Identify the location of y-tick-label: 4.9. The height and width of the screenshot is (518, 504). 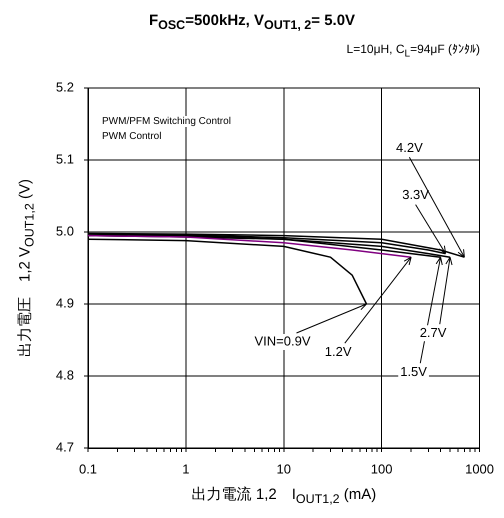
(65, 303).